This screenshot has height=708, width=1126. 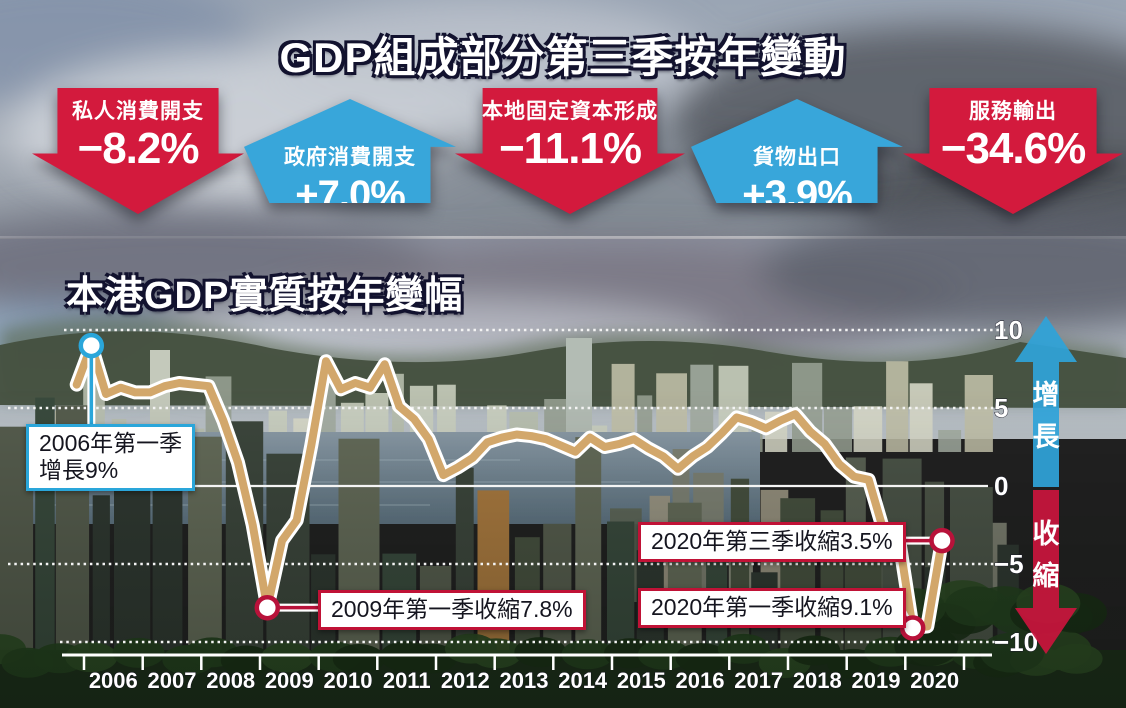 I want to click on arrow-value: +3.9%, so click(x=797, y=195).